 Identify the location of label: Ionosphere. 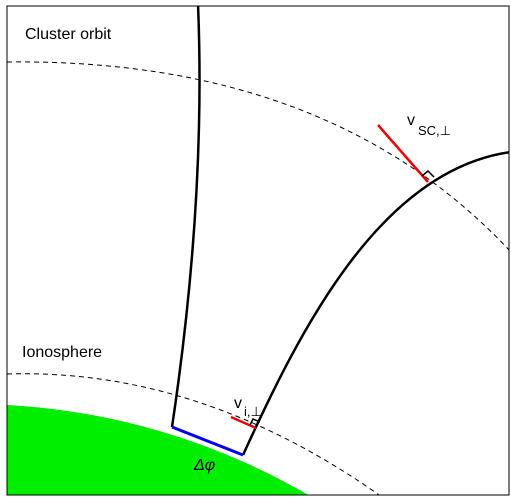
(62, 352).